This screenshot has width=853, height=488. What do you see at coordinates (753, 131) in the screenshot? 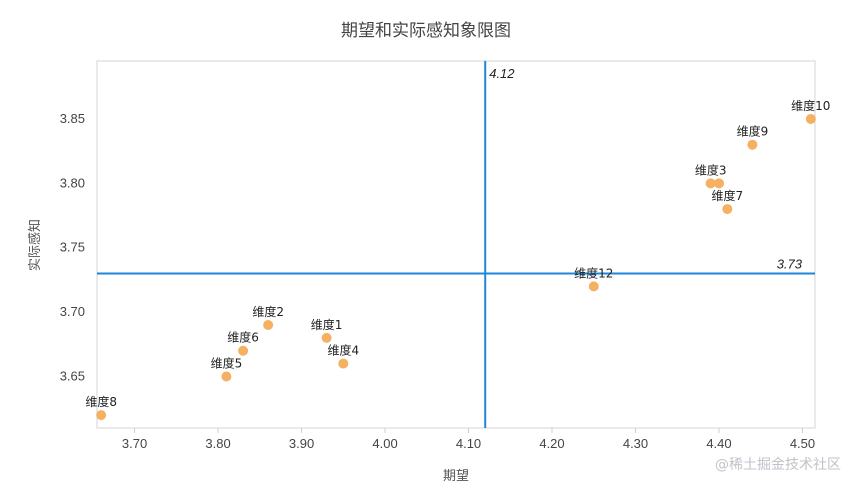
I see `point-label: 维度9` at bounding box center [753, 131].